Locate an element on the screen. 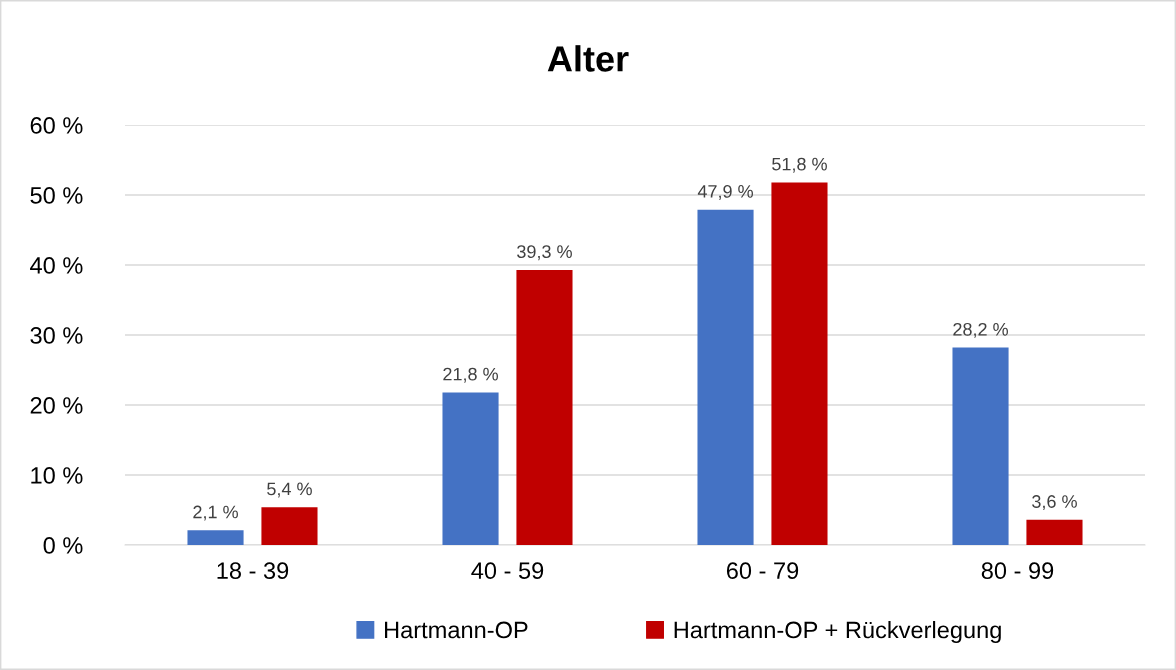  data-label: 39,3 % is located at coordinates (544, 253).